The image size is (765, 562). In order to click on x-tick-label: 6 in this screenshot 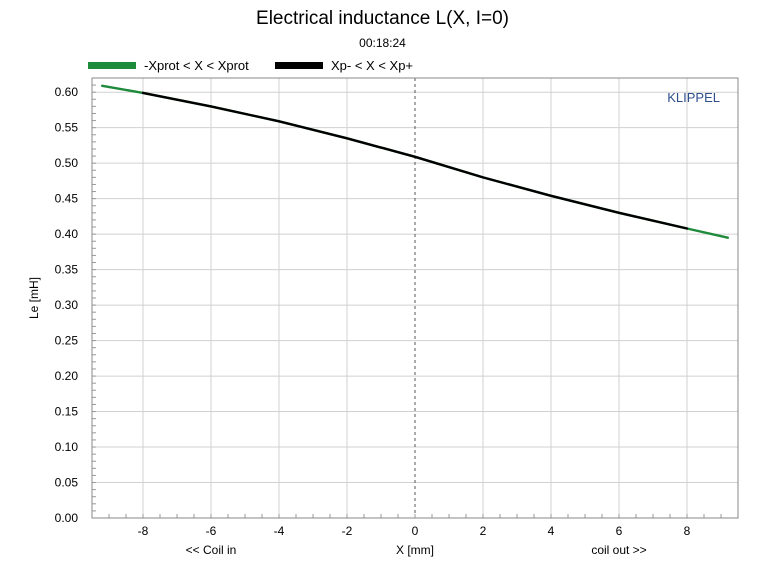, I will do `click(619, 531)`.